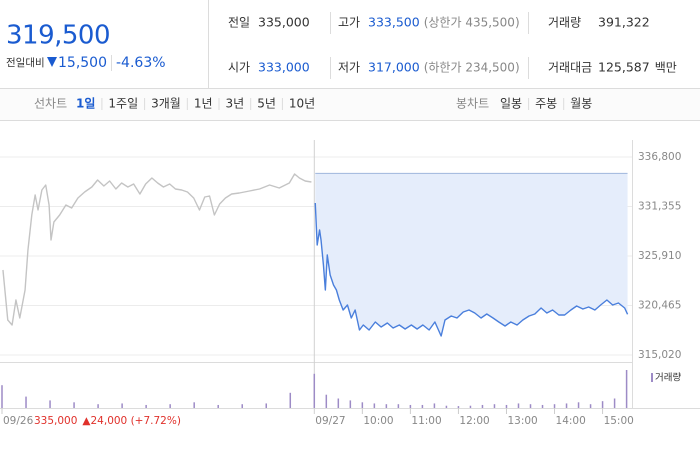  I want to click on stat-value: 125,587, so click(624, 67).